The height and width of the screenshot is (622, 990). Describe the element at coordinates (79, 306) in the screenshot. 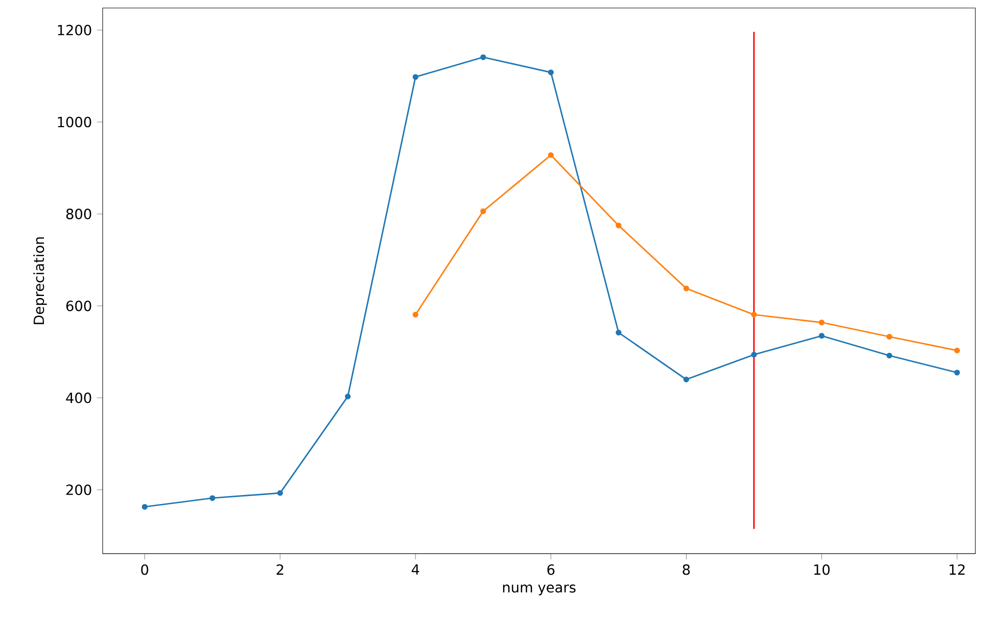

I see `y-tick-label: 600` at that location.